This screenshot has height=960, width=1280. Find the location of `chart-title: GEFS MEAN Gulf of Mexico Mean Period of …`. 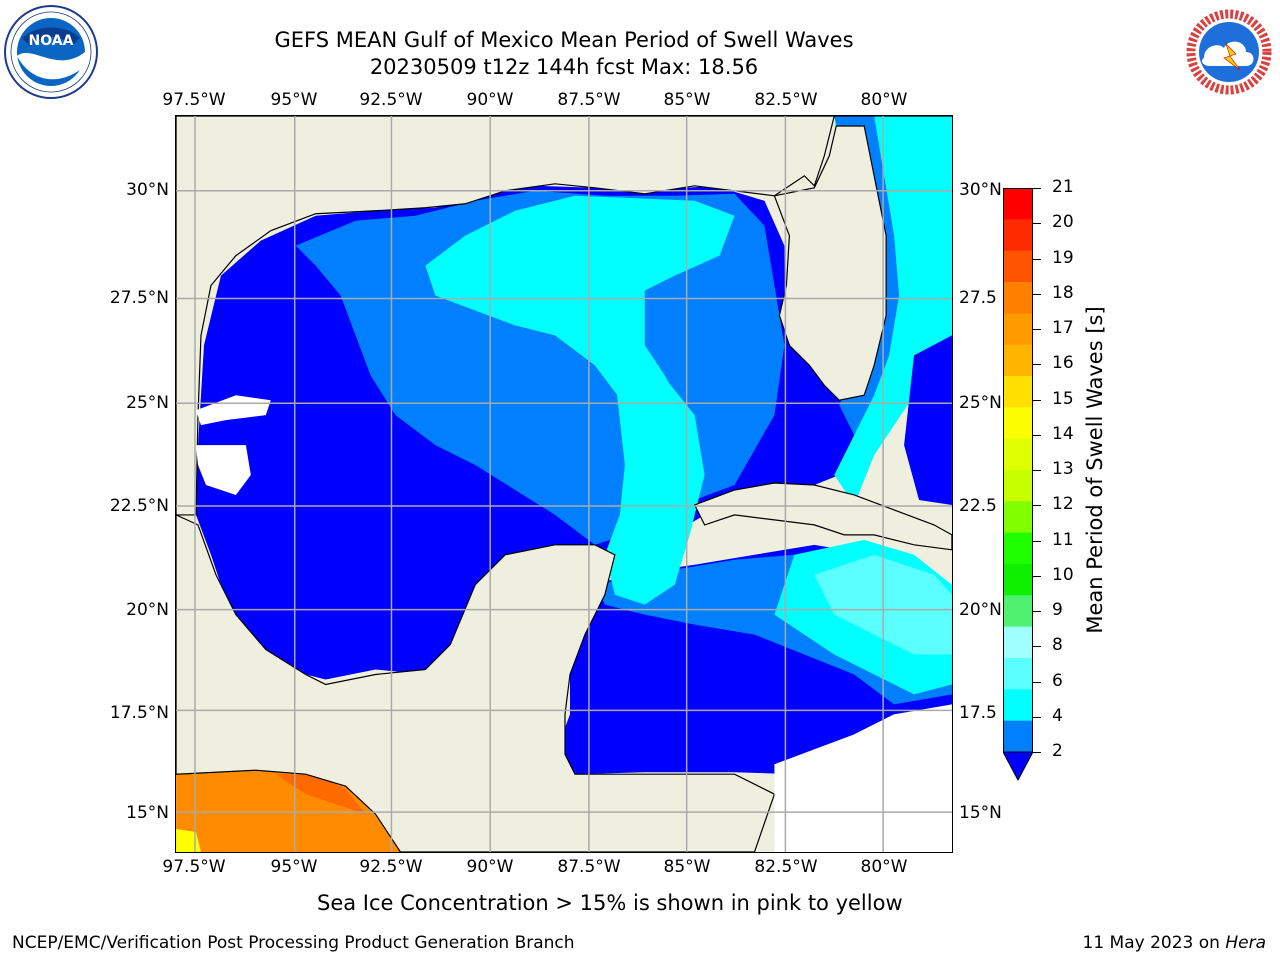

chart-title: GEFS MEAN Gulf of Mexico Mean Period of … is located at coordinates (564, 40).